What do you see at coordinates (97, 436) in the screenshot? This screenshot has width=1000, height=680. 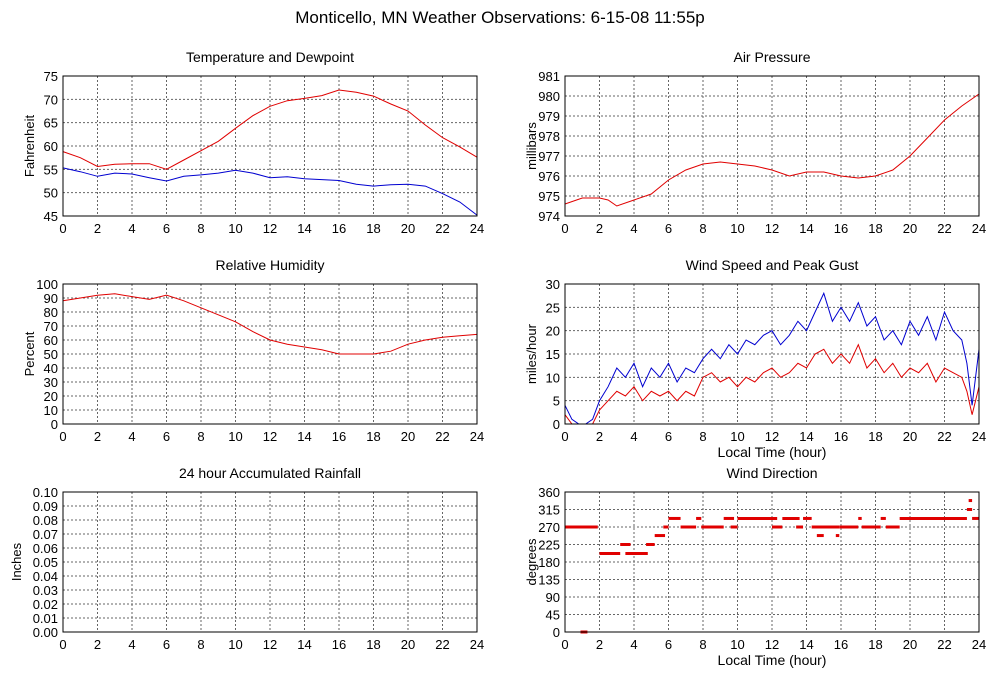 I see `humidity-x-tick-label: 2` at bounding box center [97, 436].